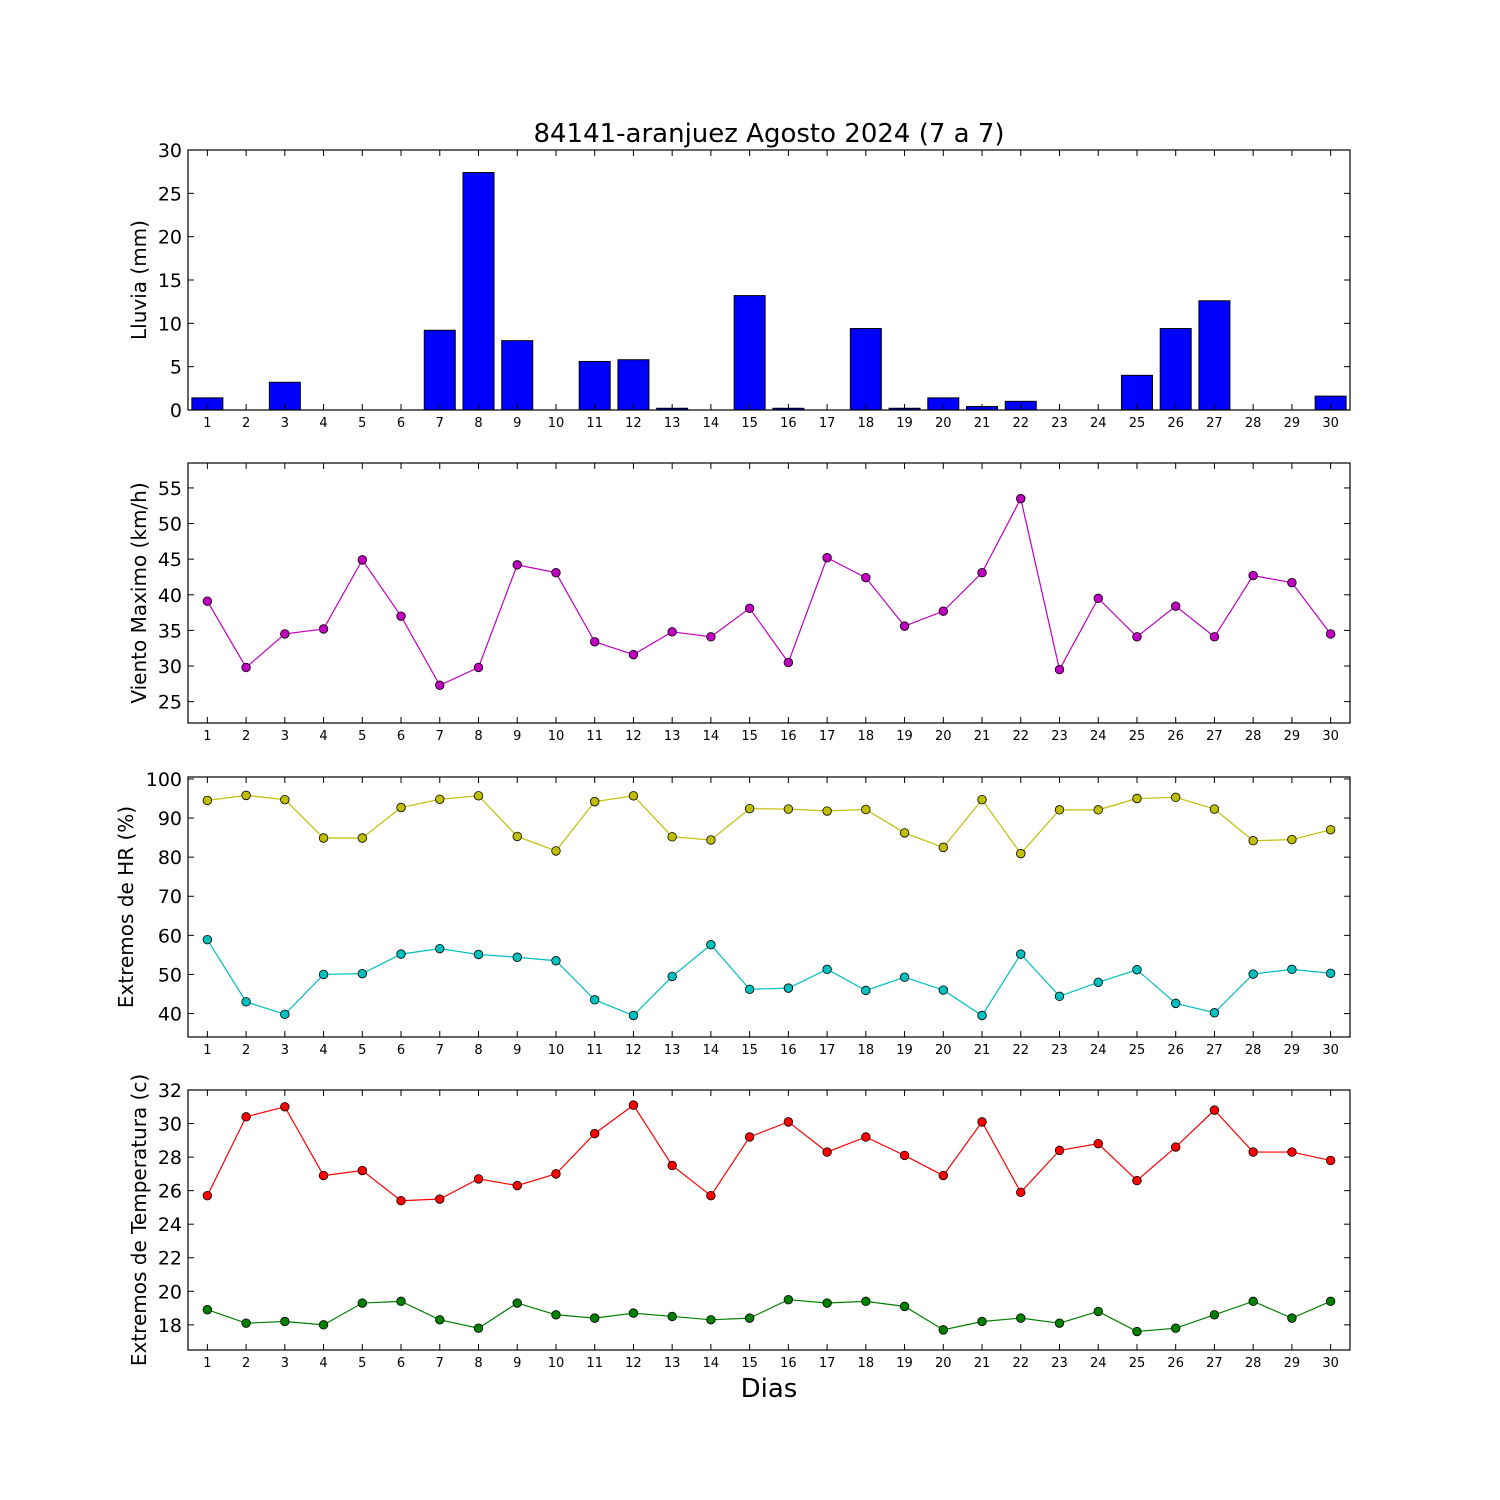  I want to click on xtick-label-hr: 27, so click(1214, 1050).